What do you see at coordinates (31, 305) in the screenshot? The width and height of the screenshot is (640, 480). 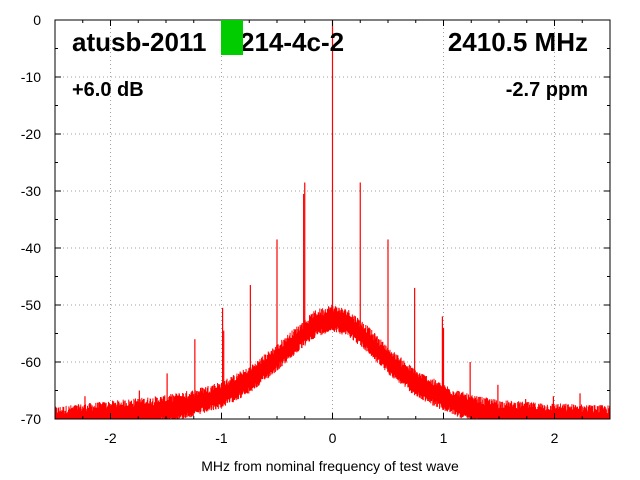 I see `y-tick-label: -50` at bounding box center [31, 305].